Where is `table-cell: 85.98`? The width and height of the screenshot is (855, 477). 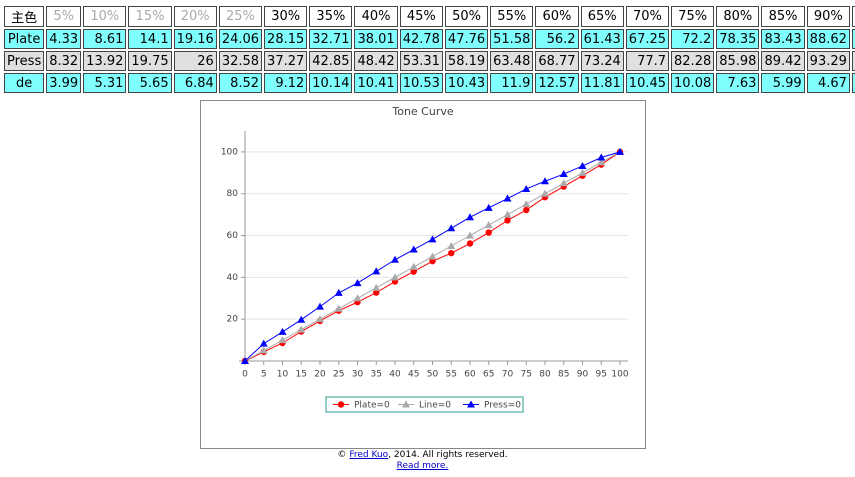
table-cell: 85.98 is located at coordinates (738, 61).